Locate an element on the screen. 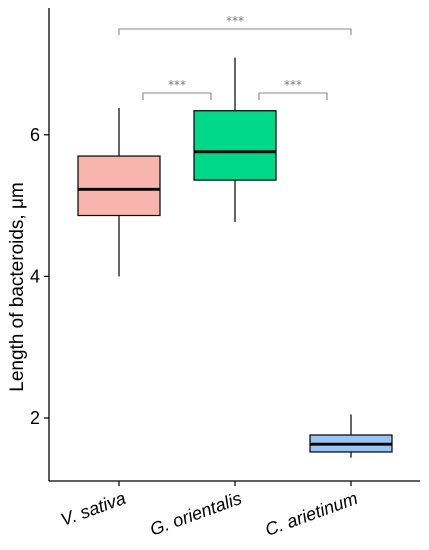 The image size is (429, 550). significance-brackets: *** *** *** is located at coordinates (235, 57).